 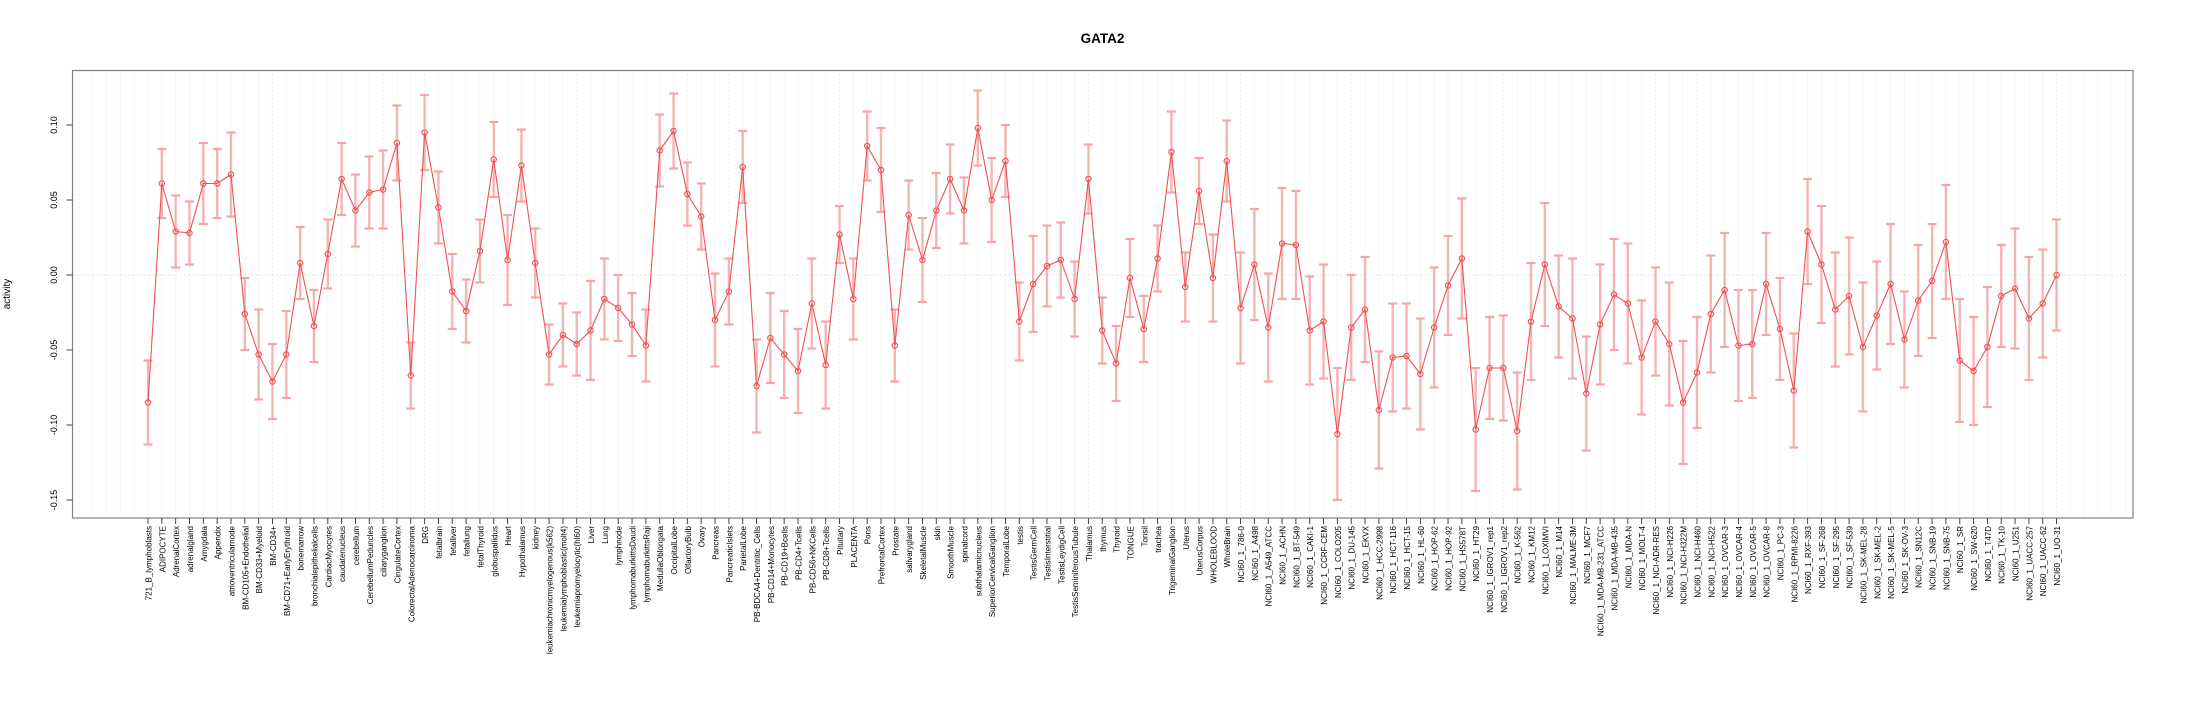 I want to click on x-category-label: NCI60_1_SF-268, so click(x=1822, y=556).